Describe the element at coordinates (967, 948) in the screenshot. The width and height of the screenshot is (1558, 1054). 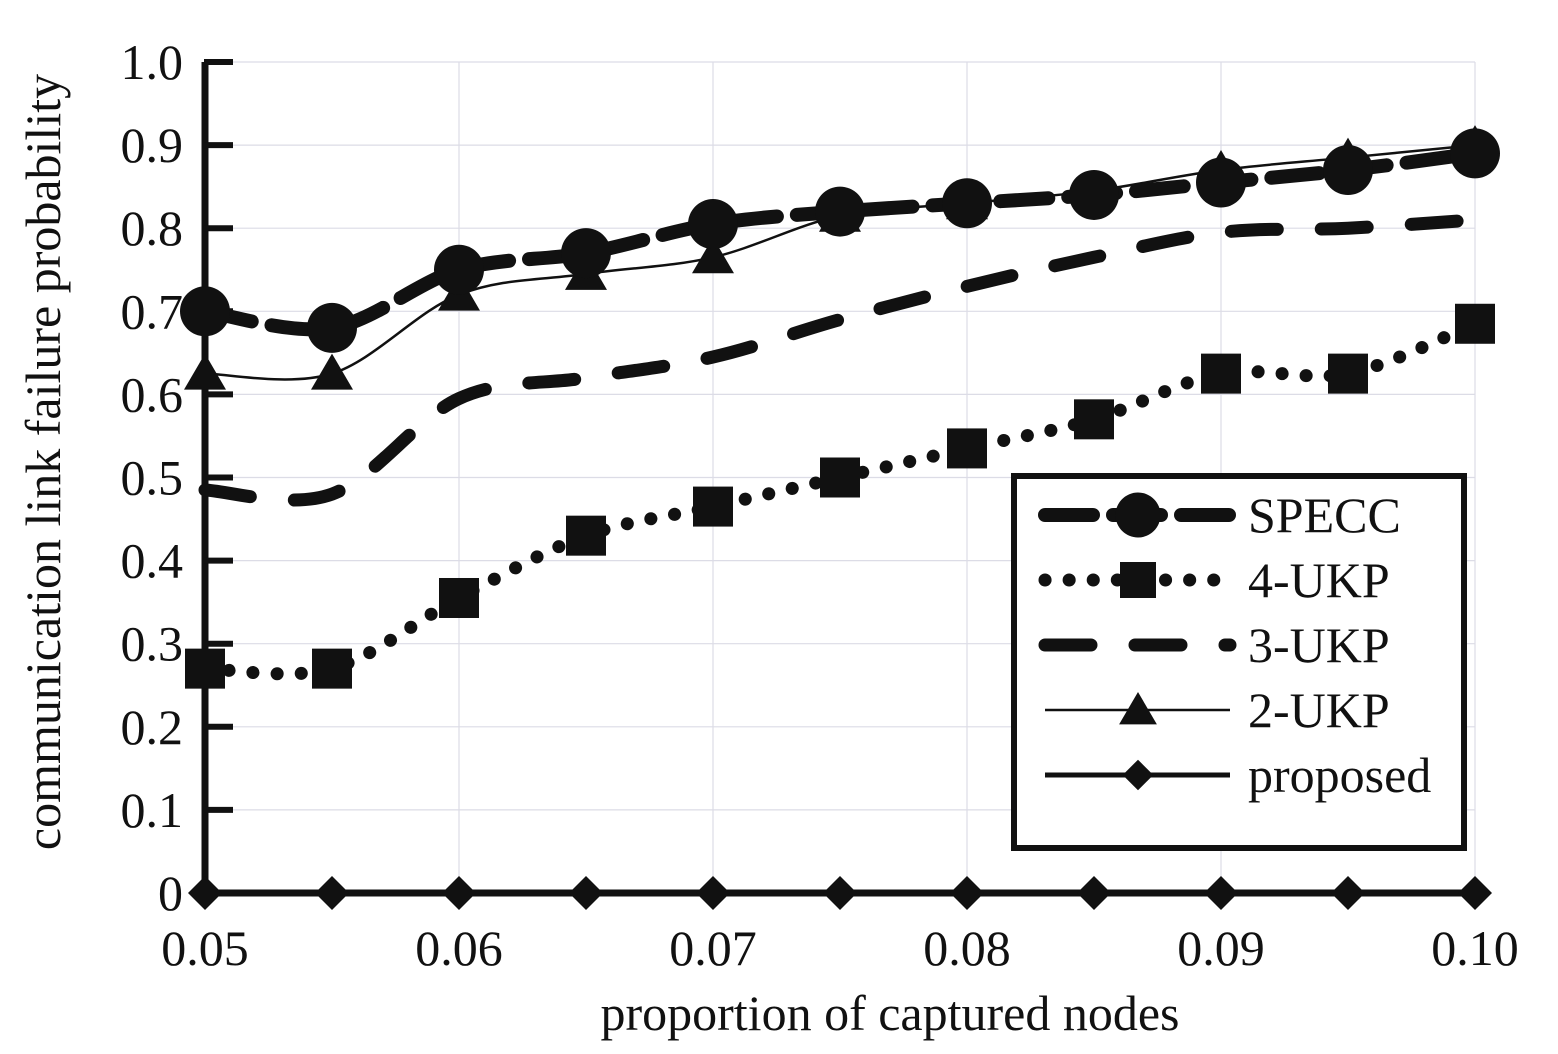
I see `x-tick-label-3: 0.08` at that location.